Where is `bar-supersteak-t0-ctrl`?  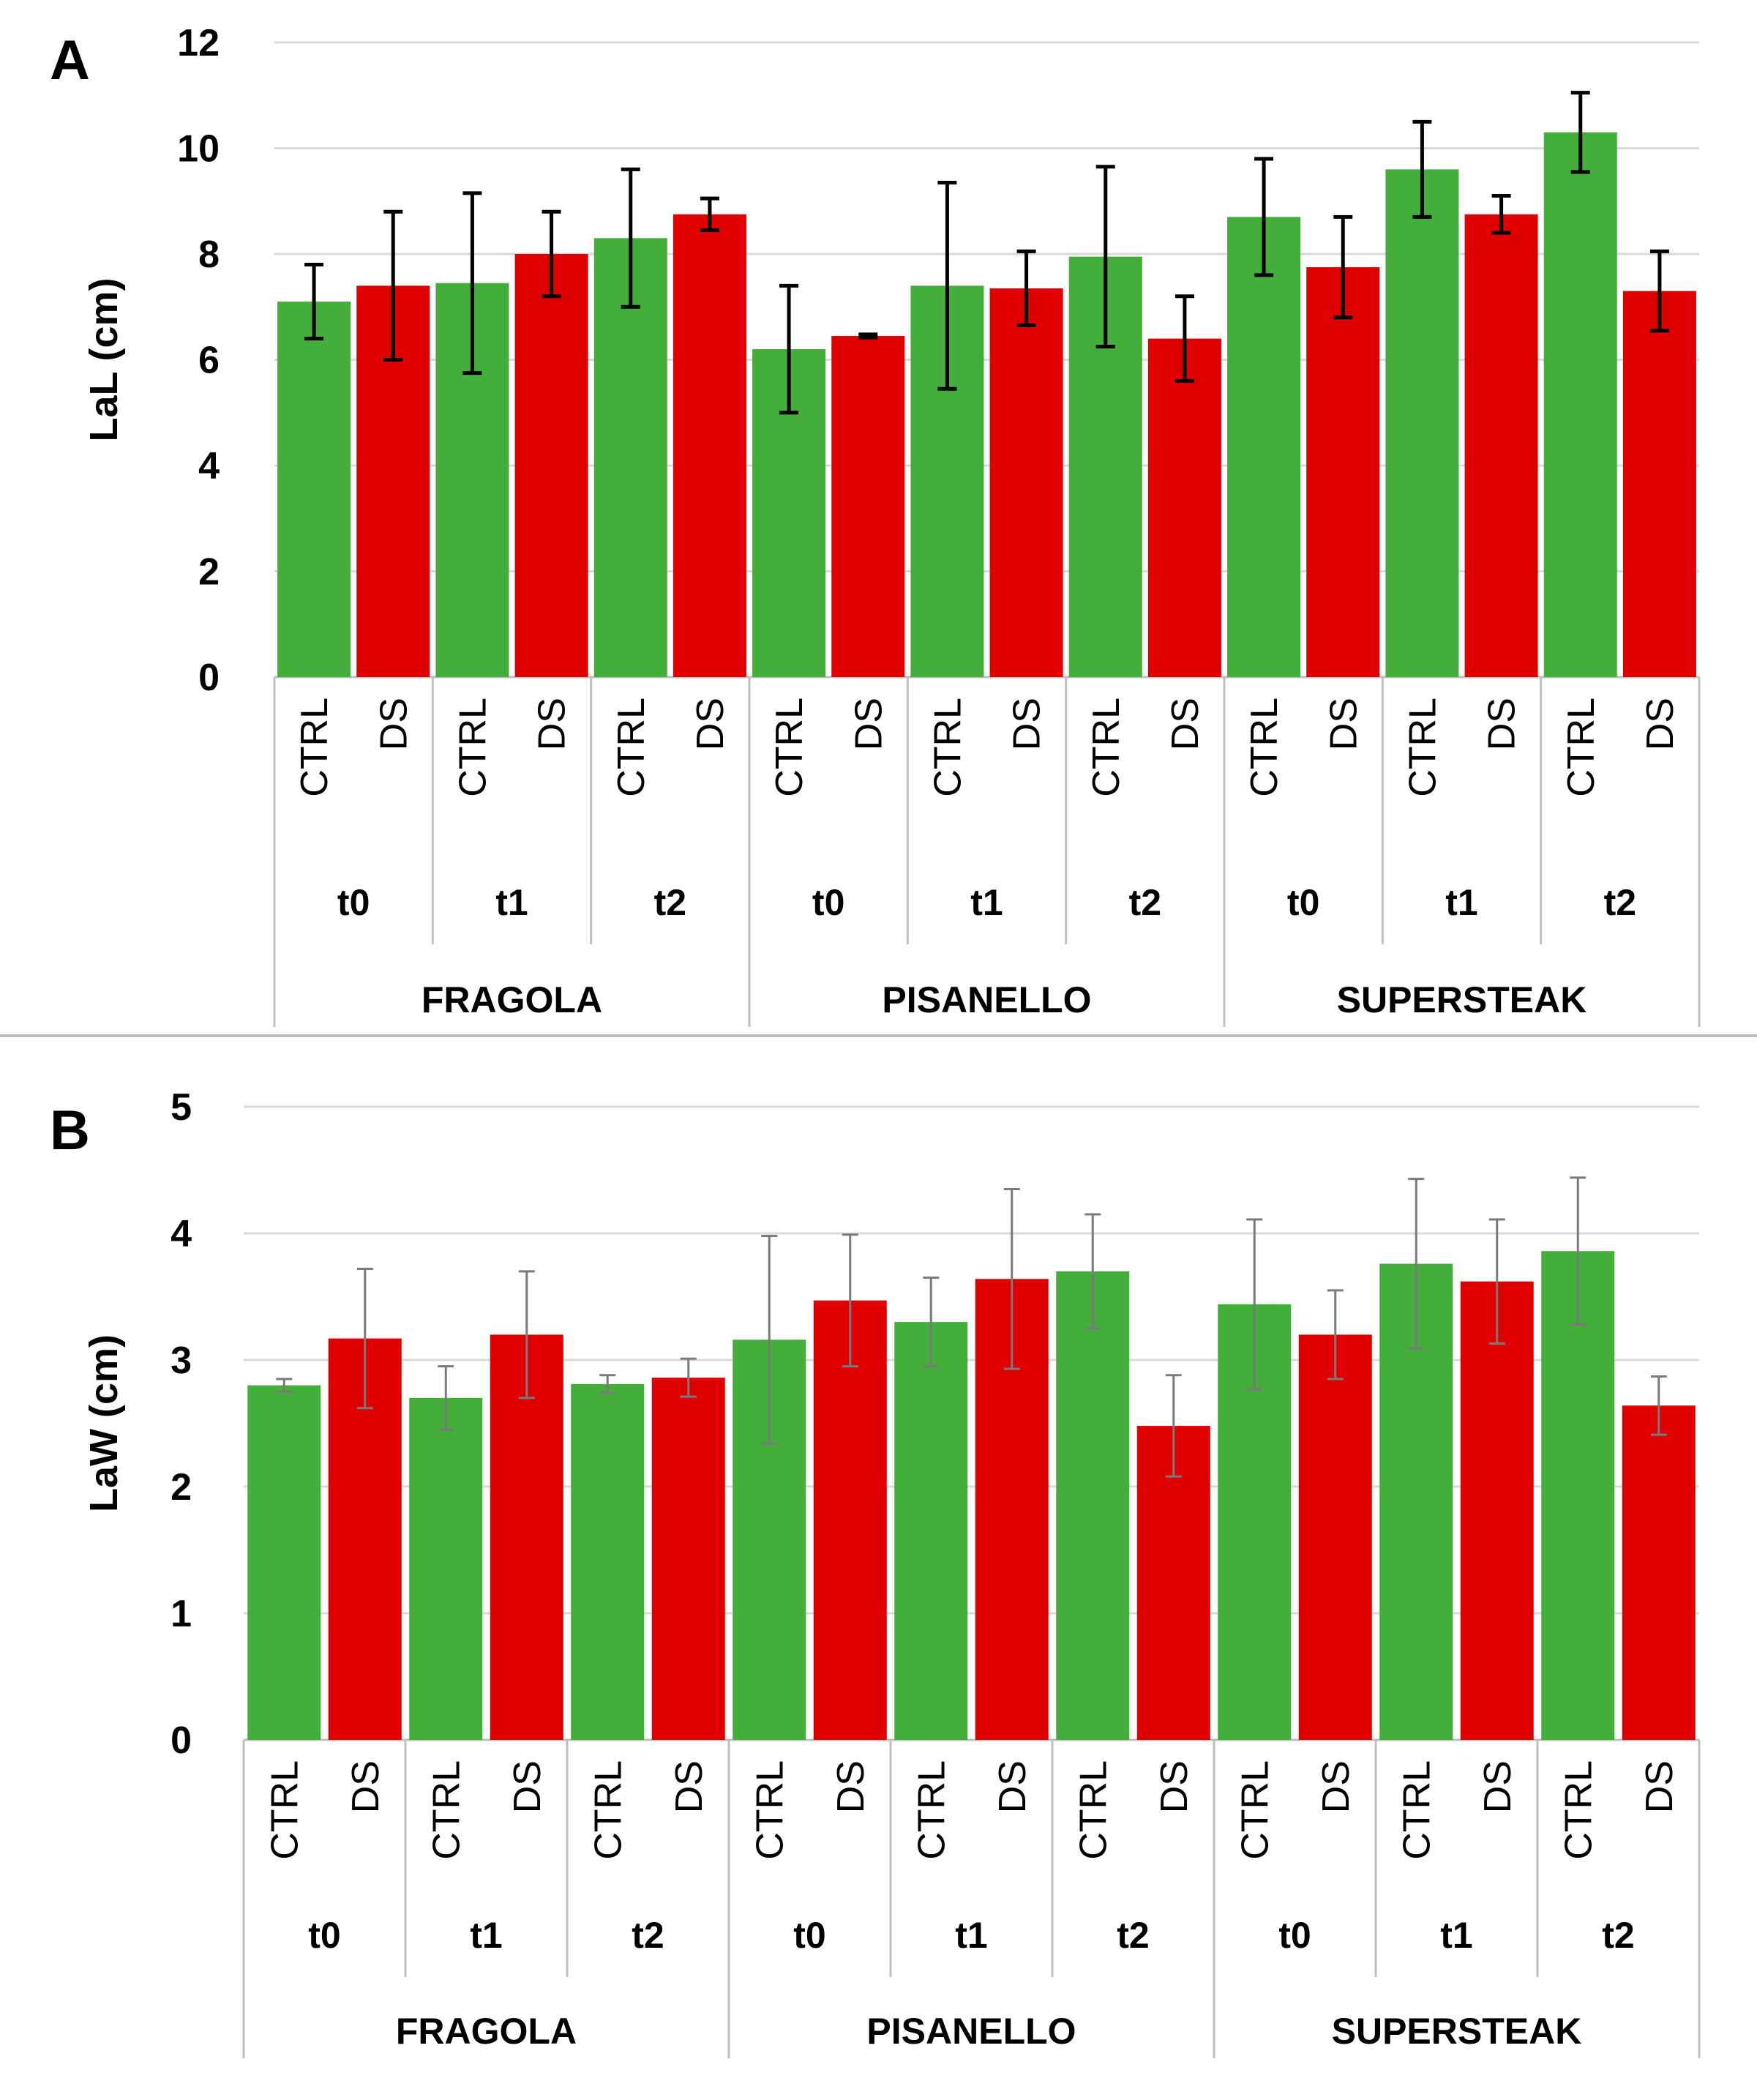
bar-supersteak-t0-ctrl is located at coordinates (1264, 447).